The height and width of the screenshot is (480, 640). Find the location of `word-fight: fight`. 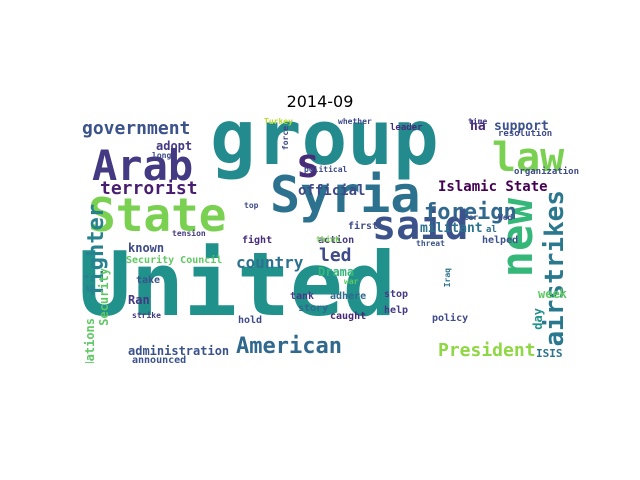

word-fight: fight is located at coordinates (257, 240).